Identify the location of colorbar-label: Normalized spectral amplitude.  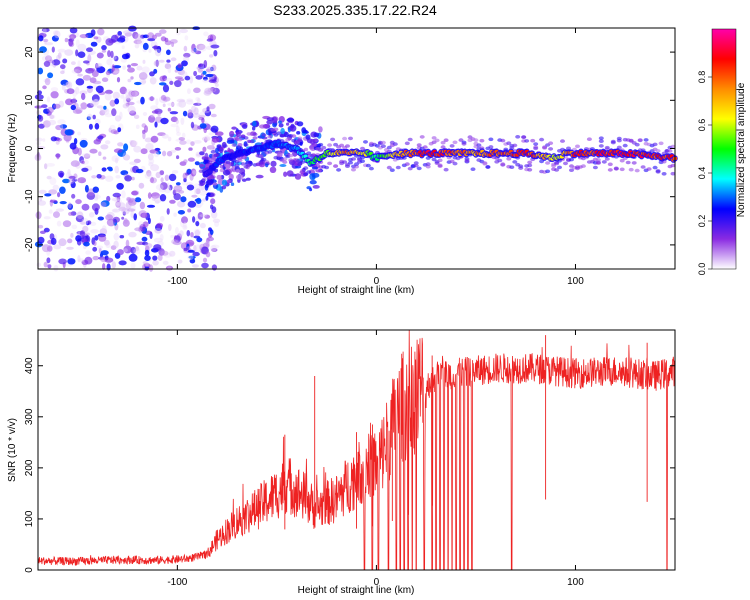
(741, 149).